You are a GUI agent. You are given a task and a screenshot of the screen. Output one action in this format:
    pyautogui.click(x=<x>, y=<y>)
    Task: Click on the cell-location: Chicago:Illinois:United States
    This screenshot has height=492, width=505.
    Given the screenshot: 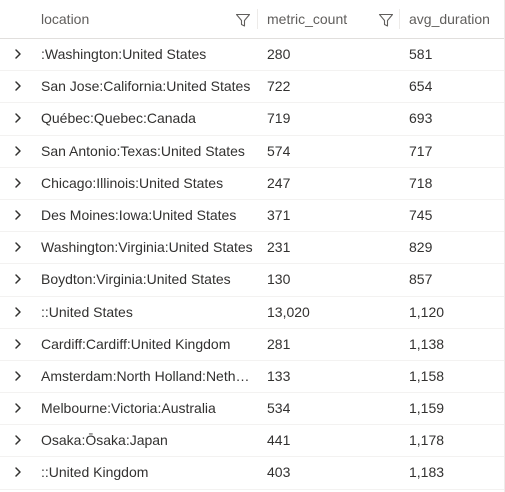 What is the action you would take?
    pyautogui.click(x=132, y=182)
    